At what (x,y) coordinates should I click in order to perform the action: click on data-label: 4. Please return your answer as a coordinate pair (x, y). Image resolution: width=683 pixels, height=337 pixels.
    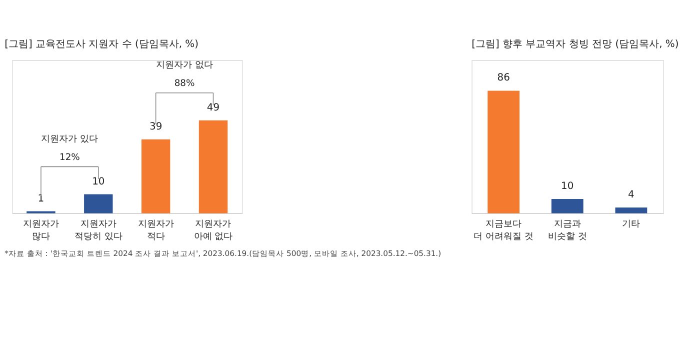
    Looking at the image, I should click on (631, 195).